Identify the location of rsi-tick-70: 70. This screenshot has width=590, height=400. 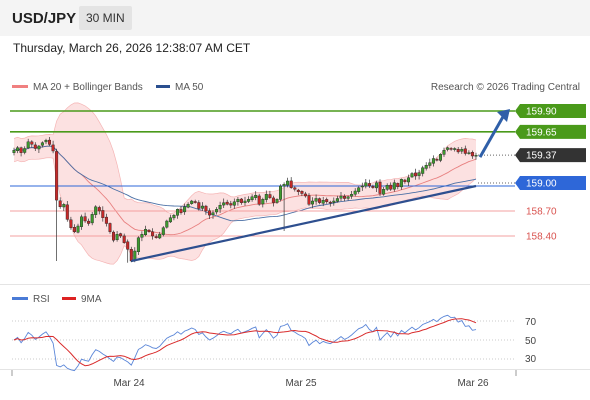
(531, 322).